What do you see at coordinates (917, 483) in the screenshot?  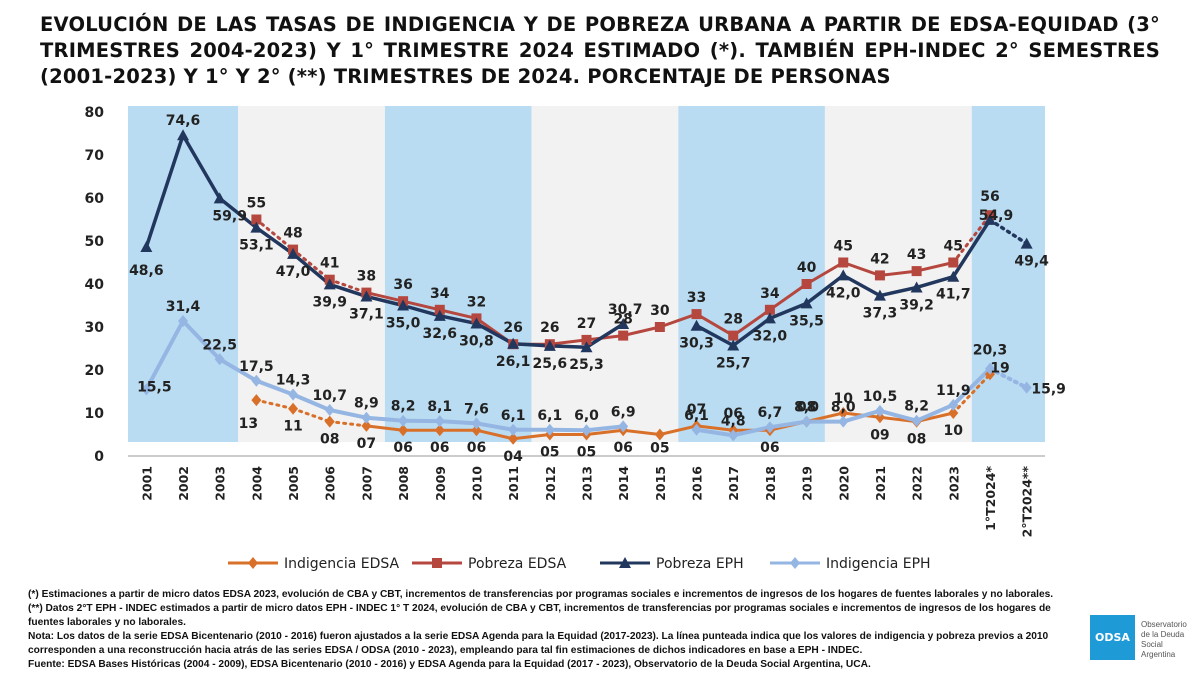 I see `x-tick-label: 2022` at bounding box center [917, 483].